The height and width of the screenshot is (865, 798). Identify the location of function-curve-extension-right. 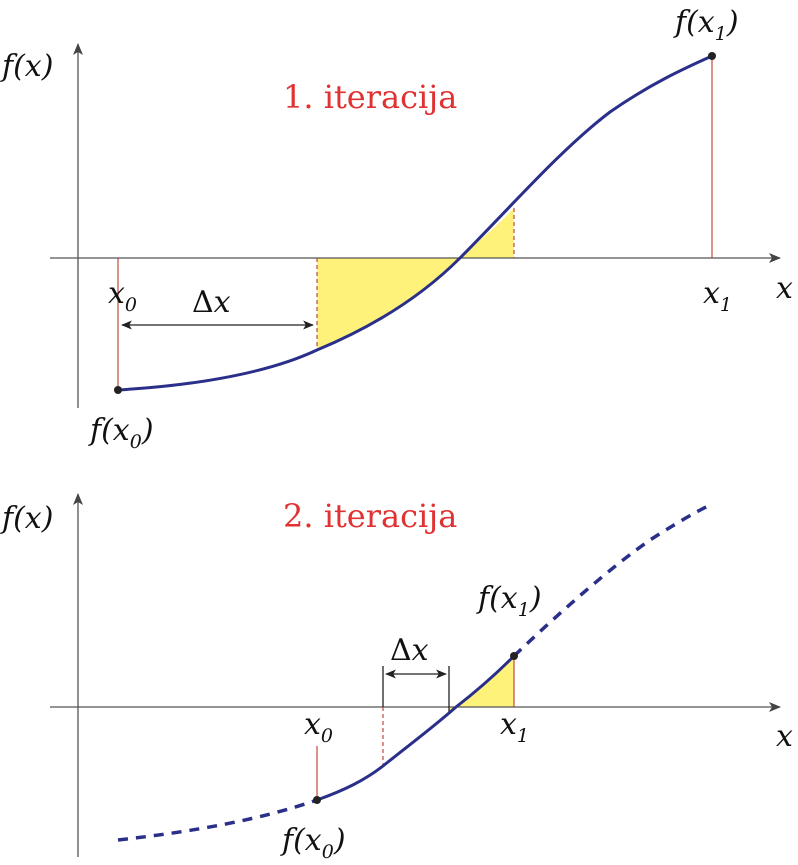
(610, 581).